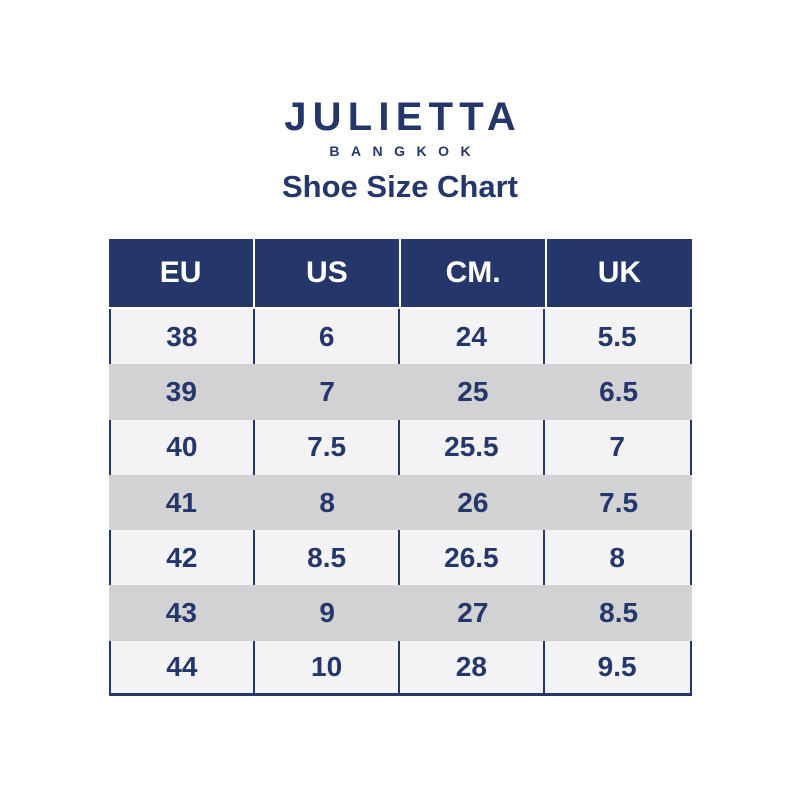  Describe the element at coordinates (473, 502) in the screenshot. I see `table-cell: 26` at that location.